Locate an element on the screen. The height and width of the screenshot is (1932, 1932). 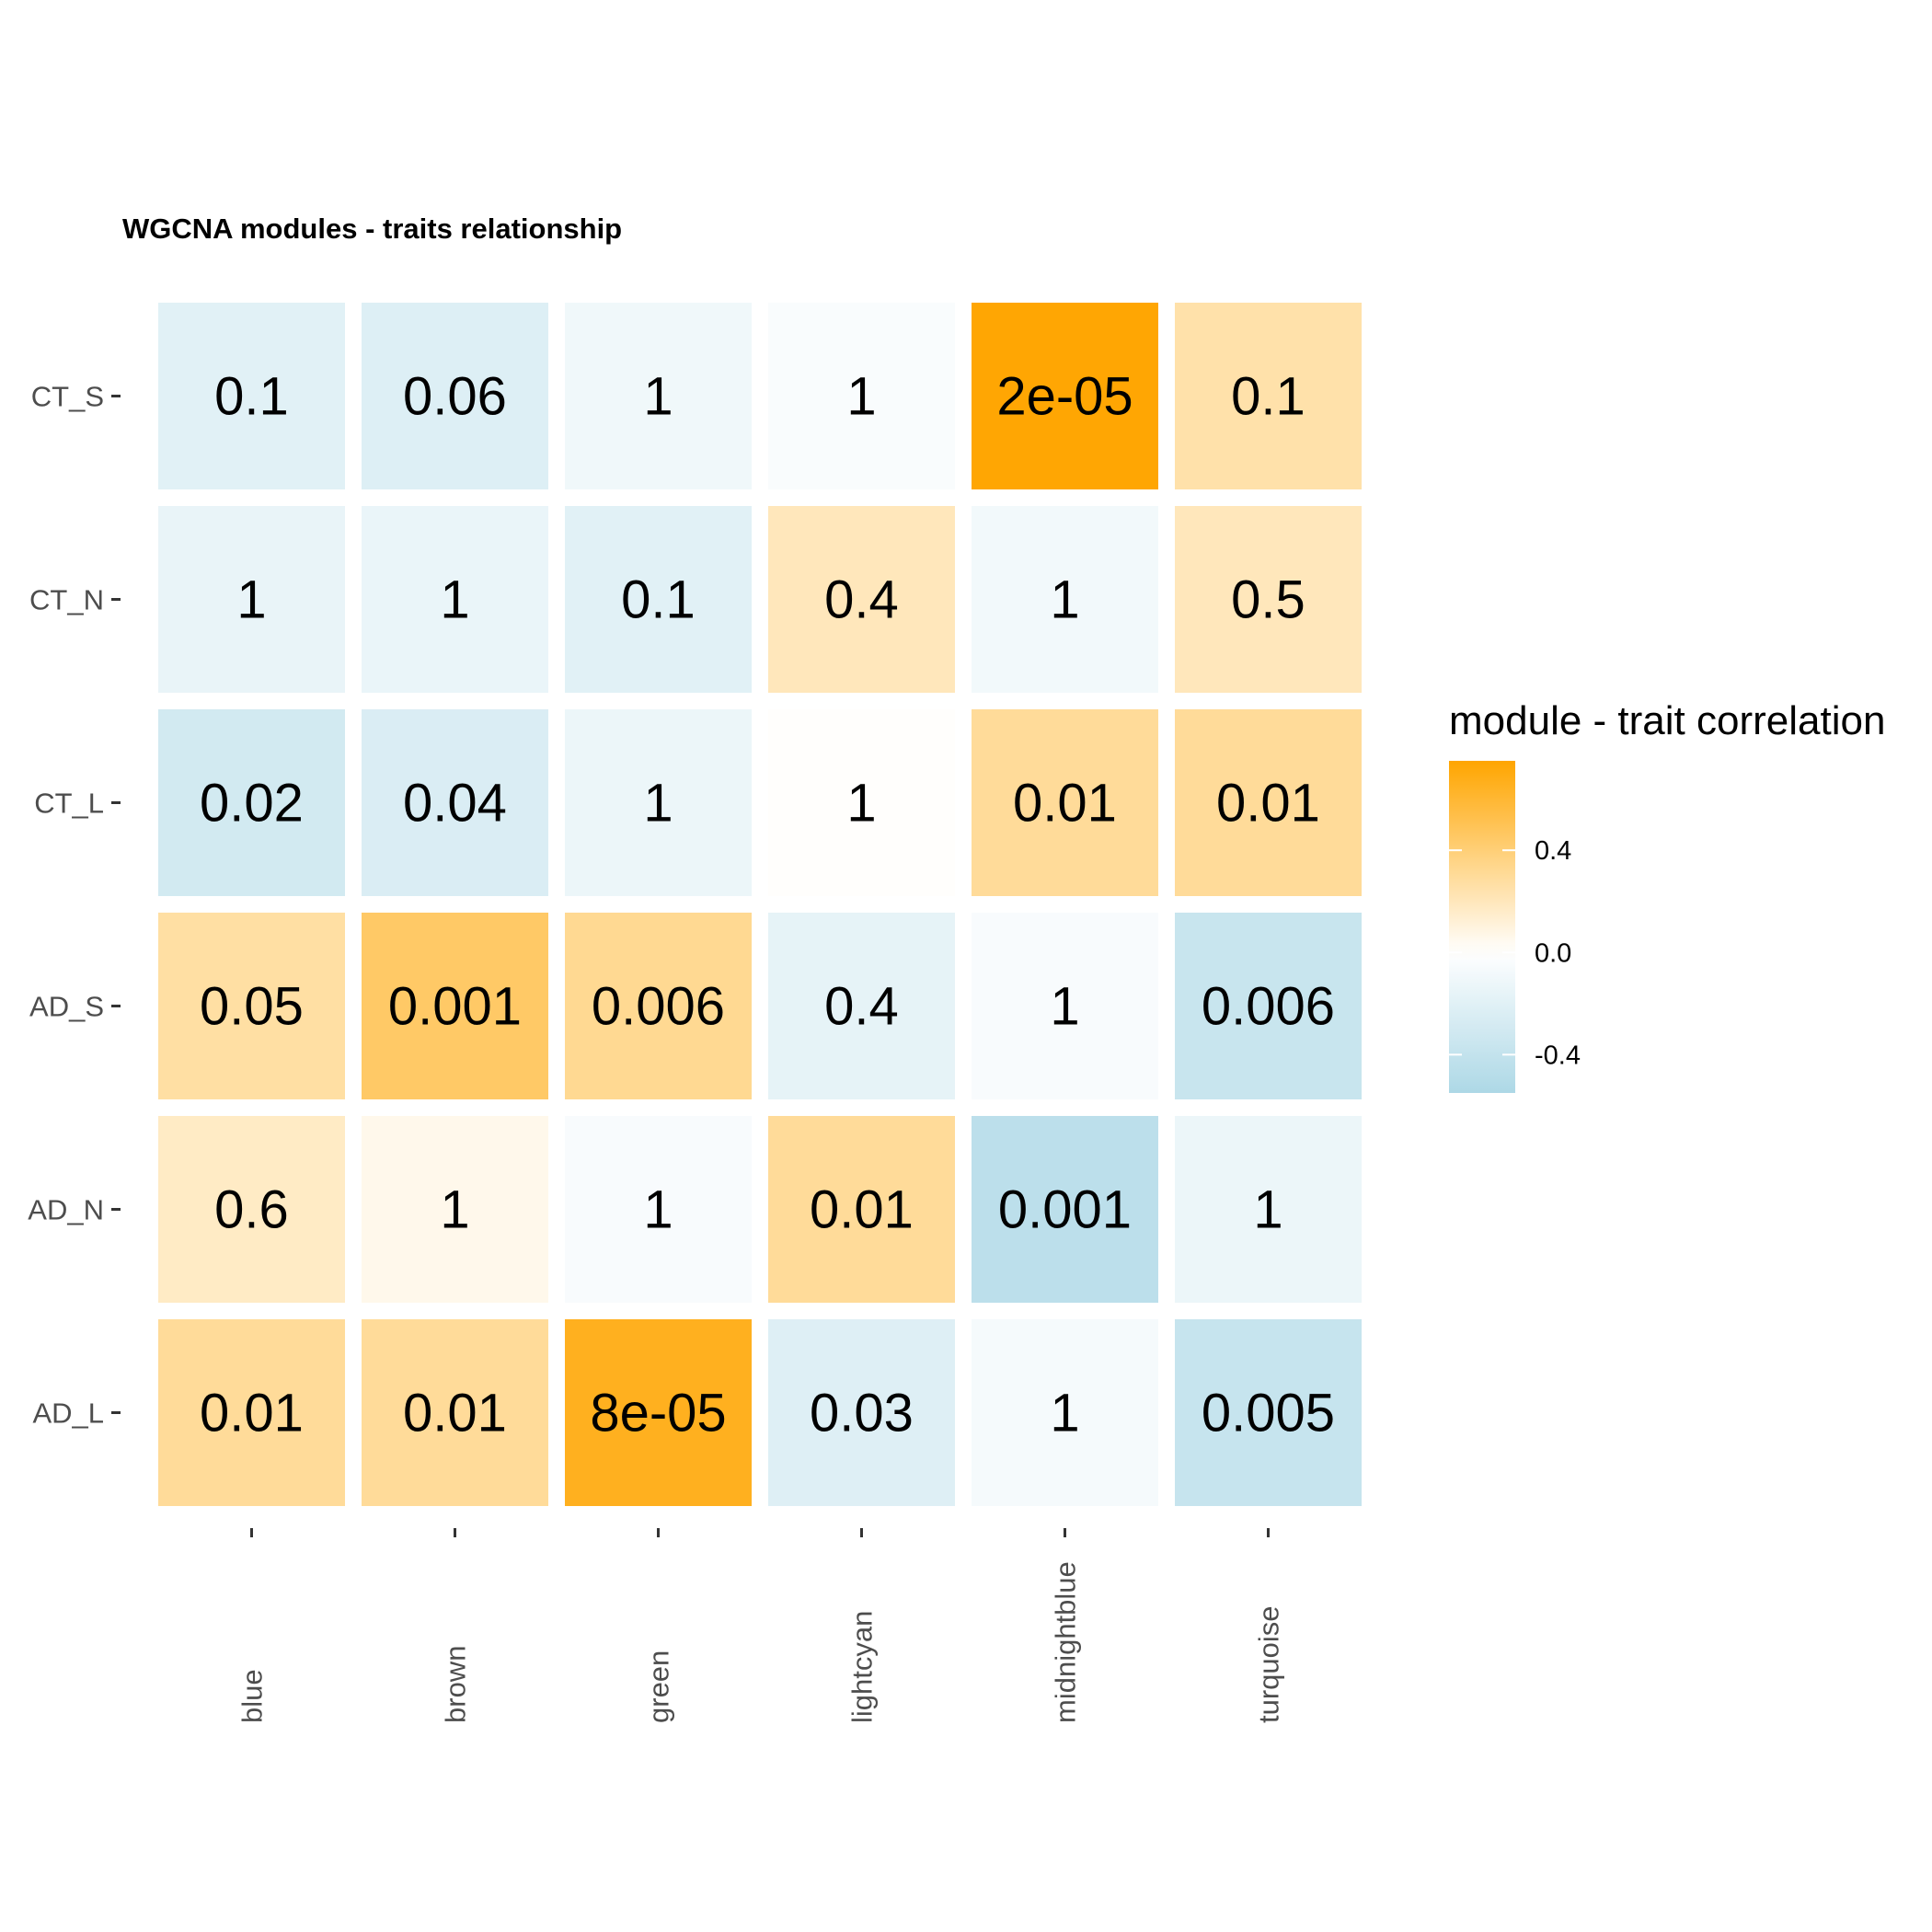
heatmap-cell-CT_N-midnightblue is located at coordinates (1065, 599).